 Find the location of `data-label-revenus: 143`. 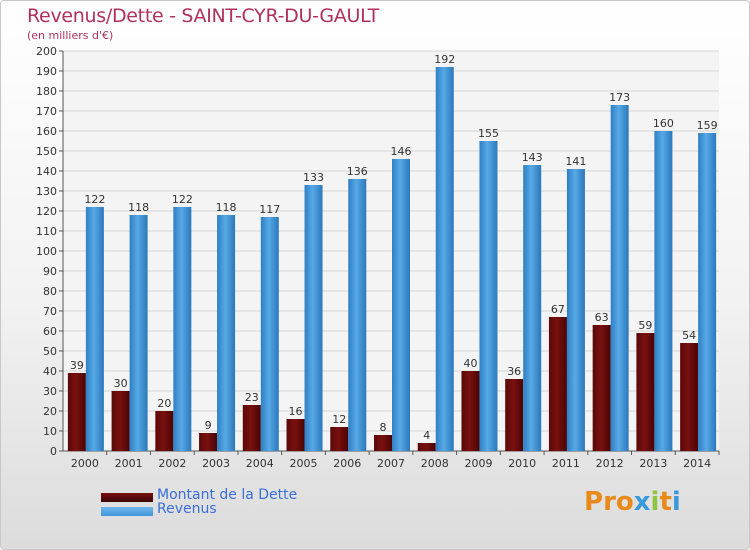

data-label-revenus: 143 is located at coordinates (532, 157).